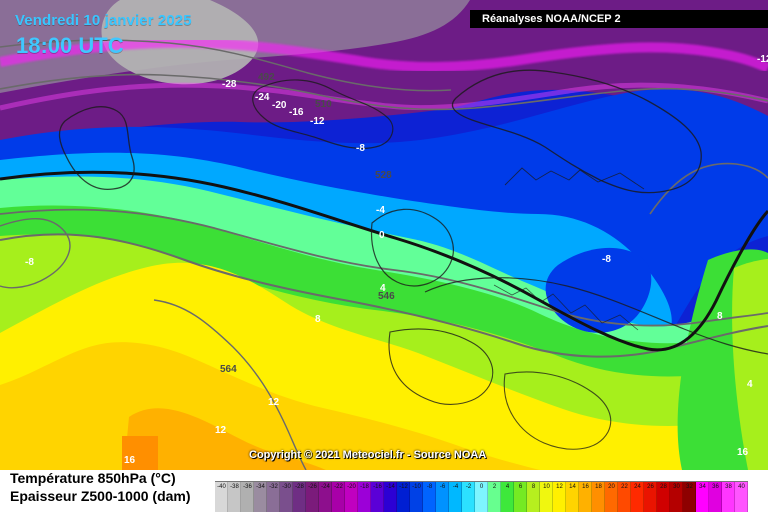 The image size is (768, 512). Describe the element at coordinates (611, 497) in the screenshot. I see `legend-color-cell: 20` at that location.